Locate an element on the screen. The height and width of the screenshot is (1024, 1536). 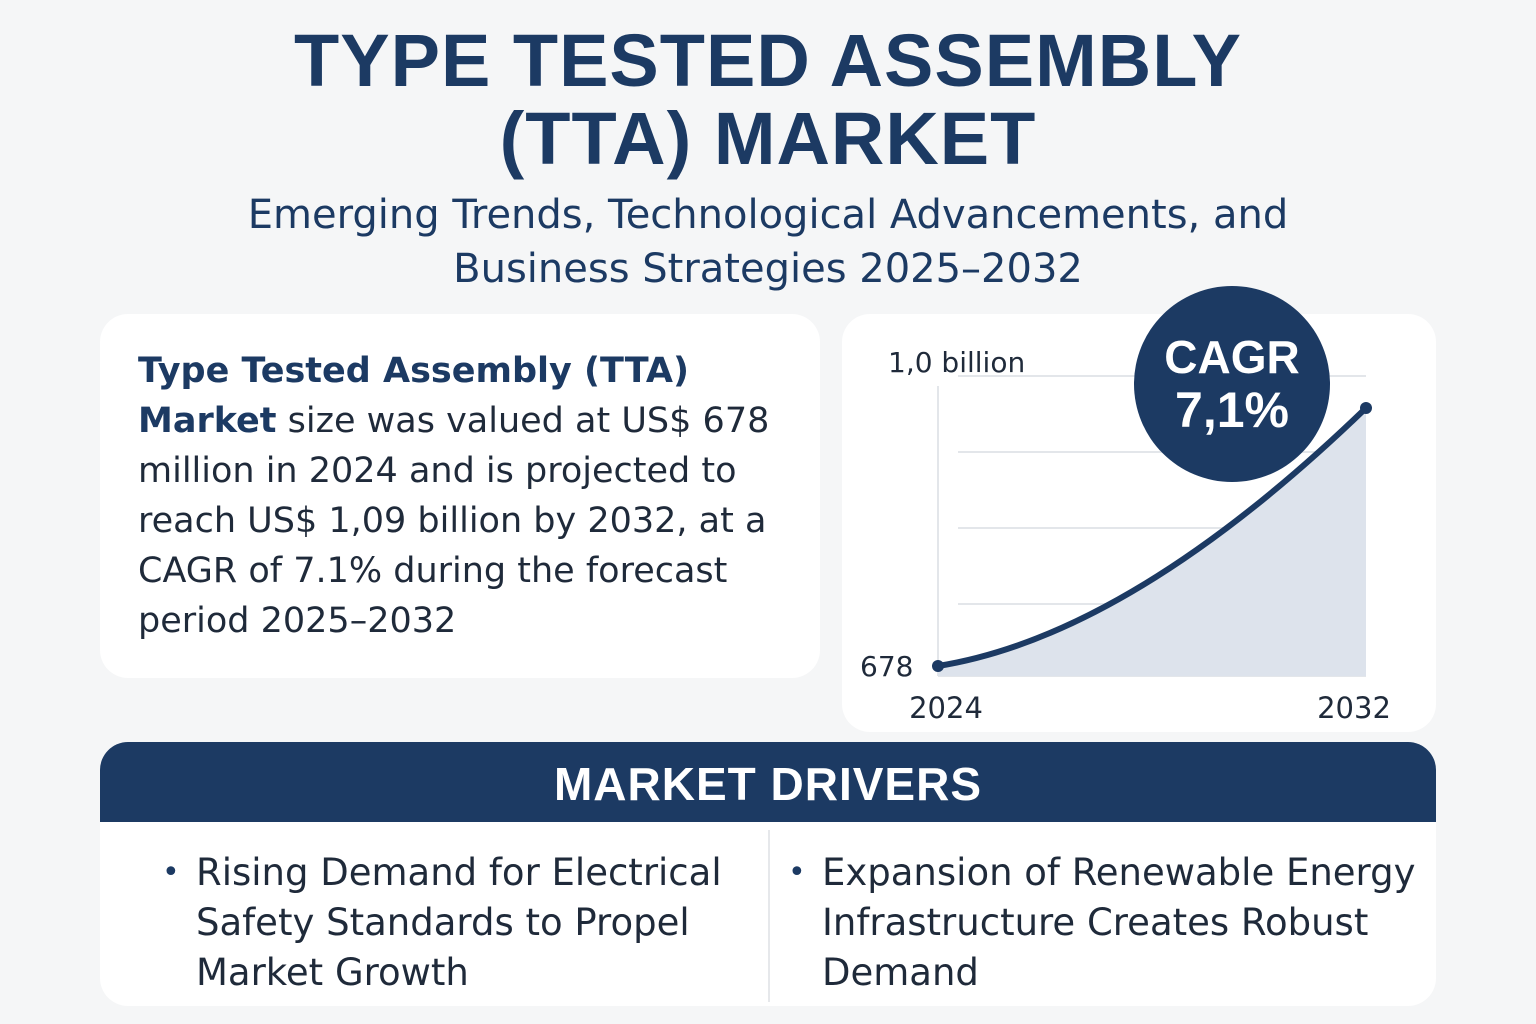
title-line-1: TYPE TESTED ASSEMBLY is located at coordinates (768, 60).